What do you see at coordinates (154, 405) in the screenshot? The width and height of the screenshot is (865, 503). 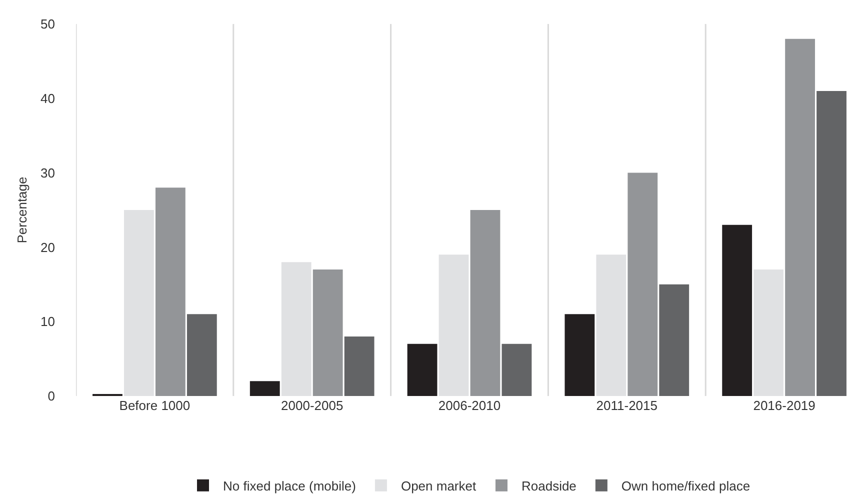 I see `x-tick-label: Before 1000` at bounding box center [154, 405].